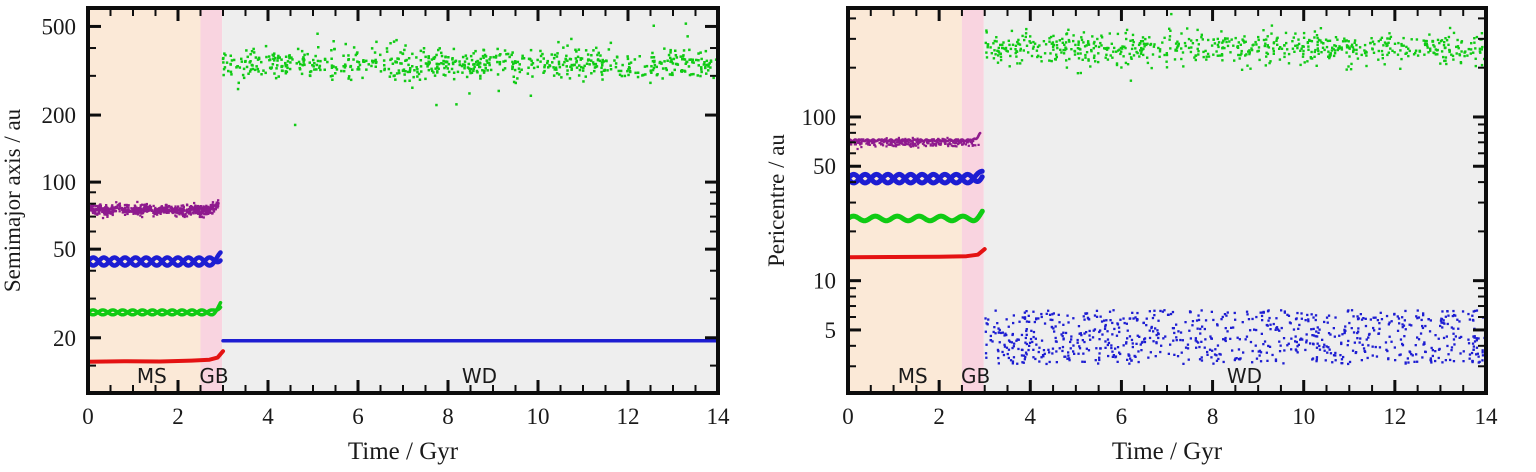  Describe the element at coordinates (154, 209) in the screenshot. I see `series-planet-purple-semimajor` at that location.